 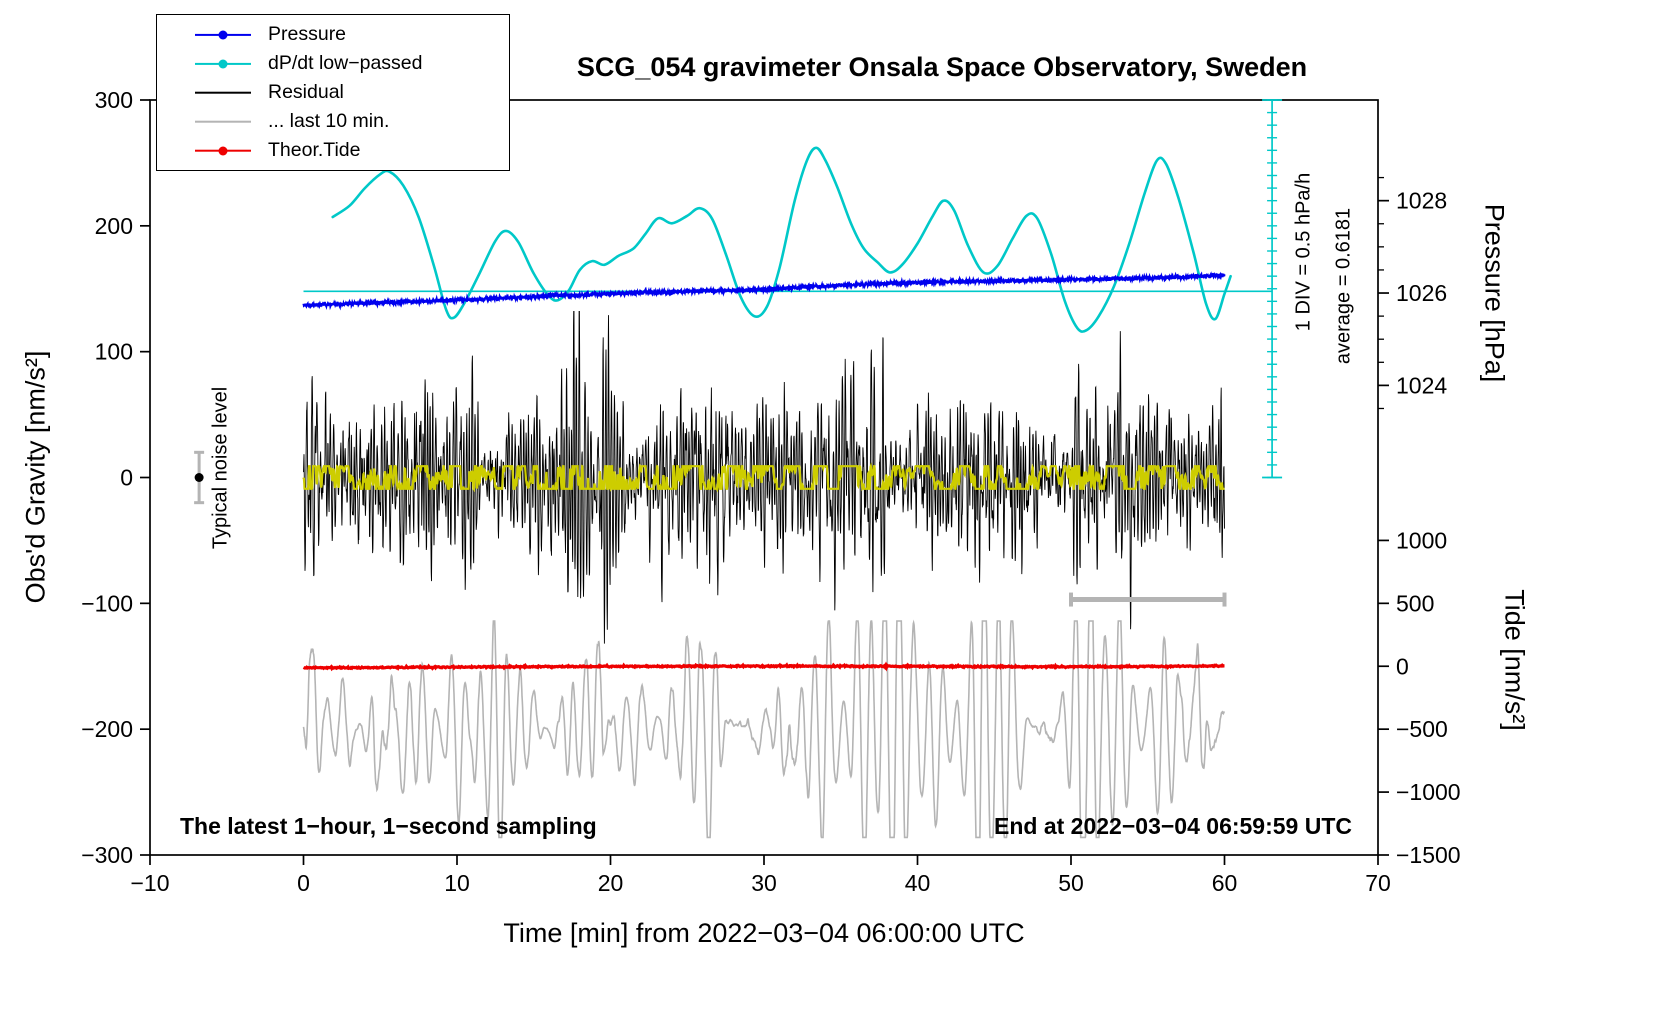 I want to click on tide-tick-label: −500, so click(x=1422, y=729).